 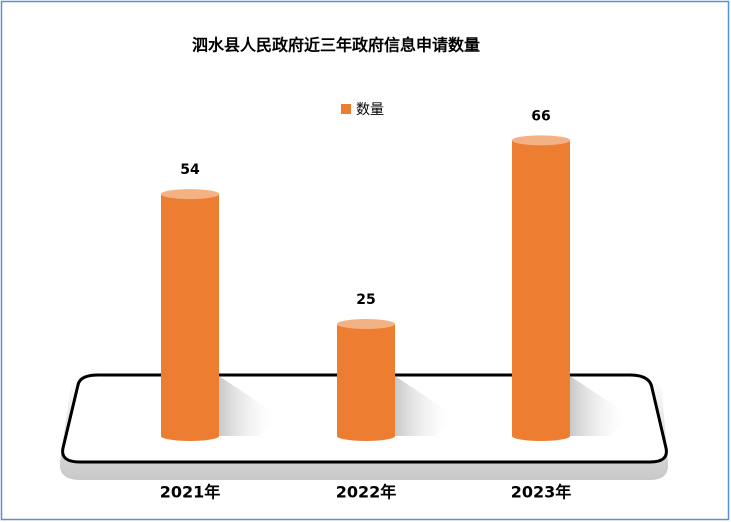 I want to click on chart-title: 泗水县人民政府近三年政府信息申请数量, so click(x=336, y=45).